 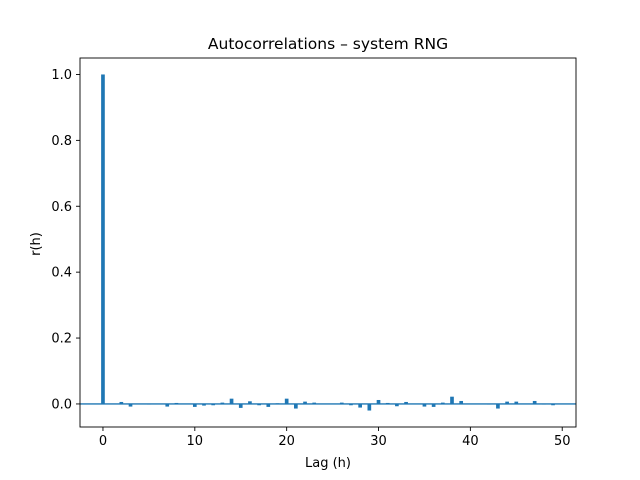 I want to click on x-tick-label: 50, so click(x=562, y=441).